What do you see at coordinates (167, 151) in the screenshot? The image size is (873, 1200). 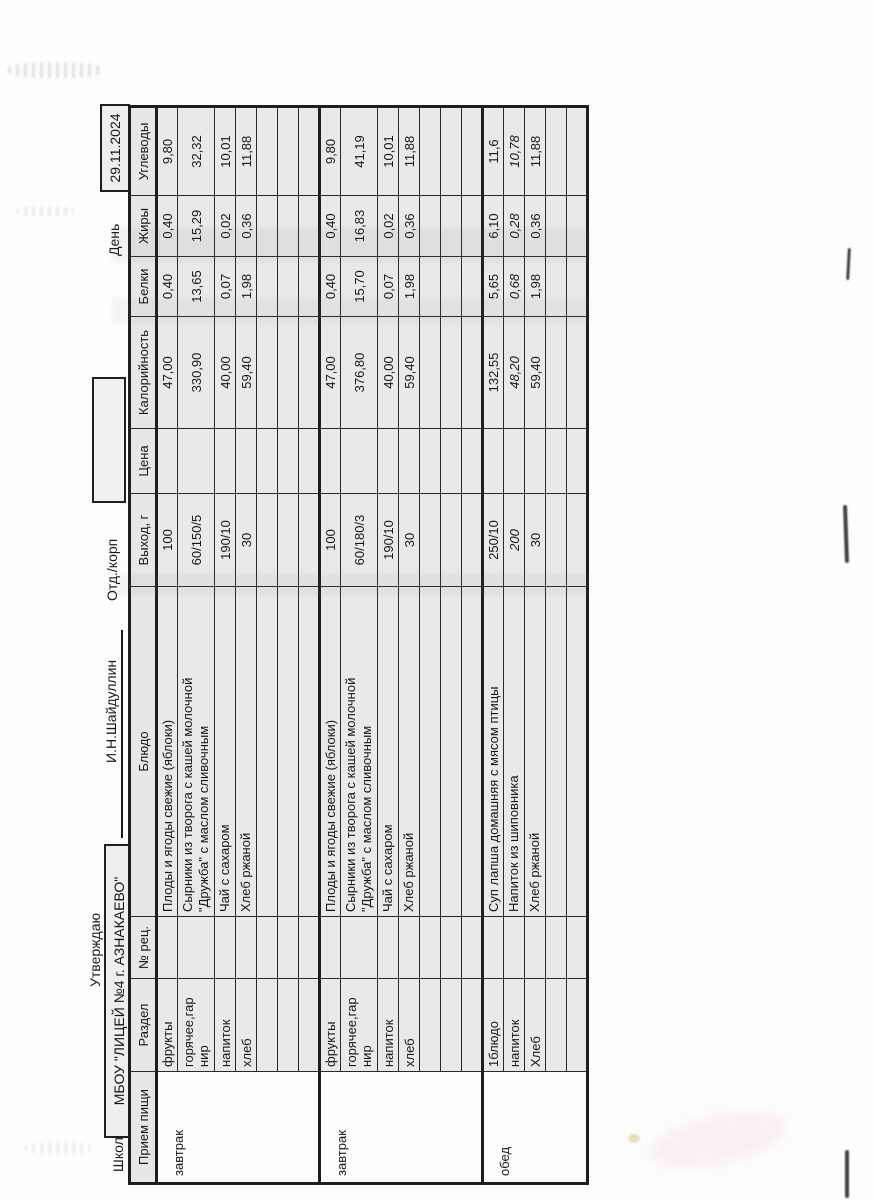 I see `cell-carbs: 9,80` at bounding box center [167, 151].